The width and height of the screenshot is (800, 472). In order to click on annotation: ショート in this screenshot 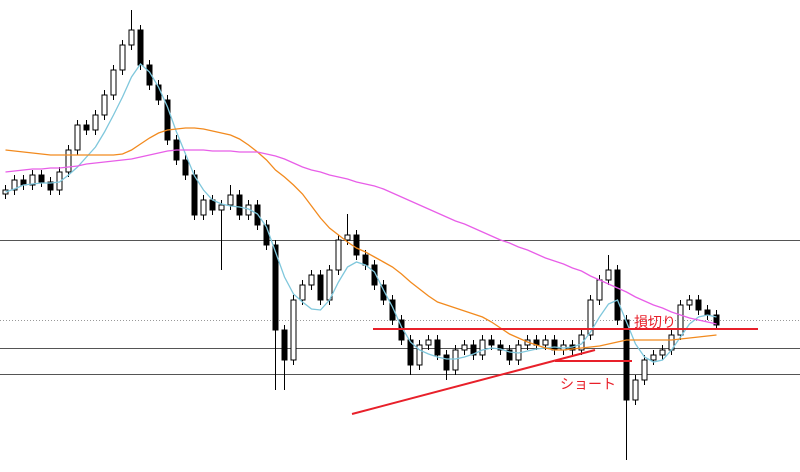, I will do `click(588, 385)`.